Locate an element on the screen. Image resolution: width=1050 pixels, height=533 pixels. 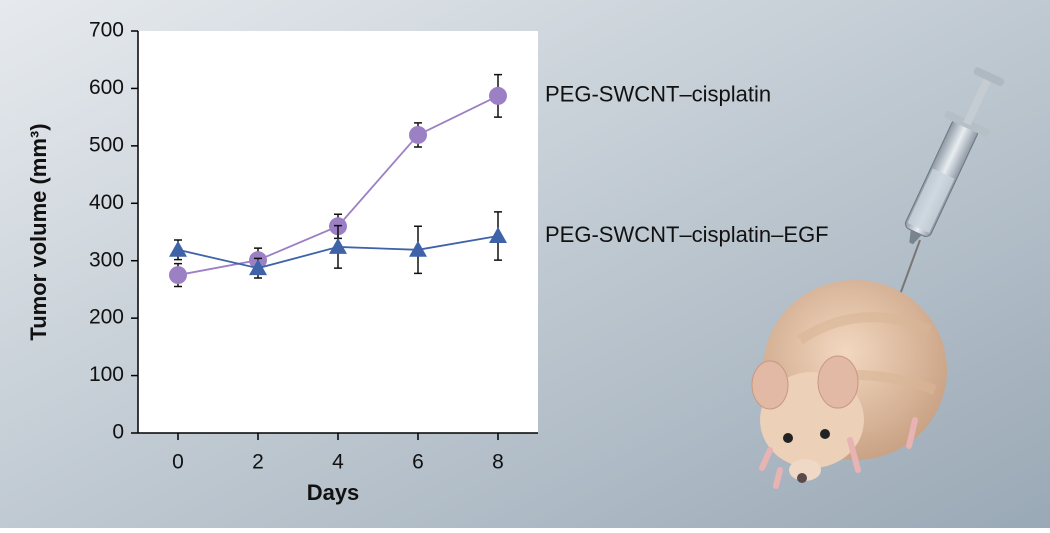
y-tick-label: 500 is located at coordinates (106, 144).